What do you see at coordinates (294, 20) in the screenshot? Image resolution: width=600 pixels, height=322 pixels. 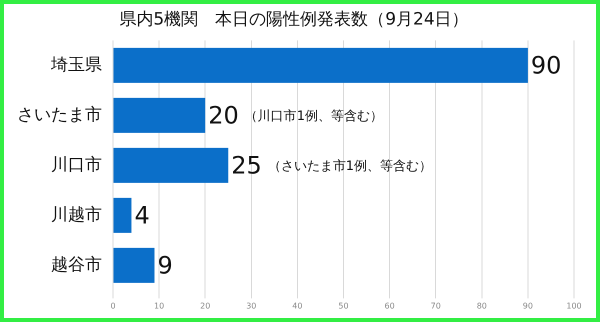 I see `chart-title: 県内5機関 本日の陽性例発表数（9月24日）` at bounding box center [294, 20].